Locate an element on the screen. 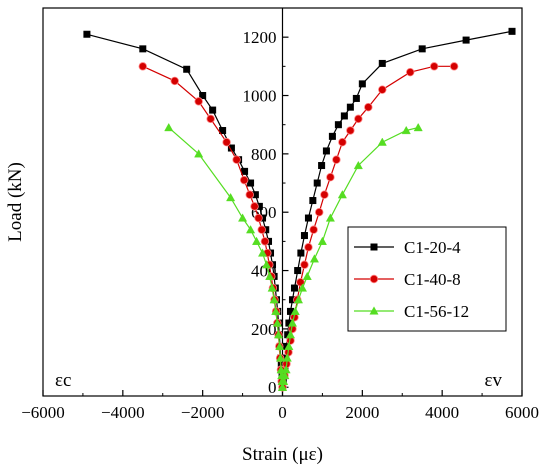 This screenshot has height=474, width=550. x-axis-title: Strain (με) is located at coordinates (282, 454).